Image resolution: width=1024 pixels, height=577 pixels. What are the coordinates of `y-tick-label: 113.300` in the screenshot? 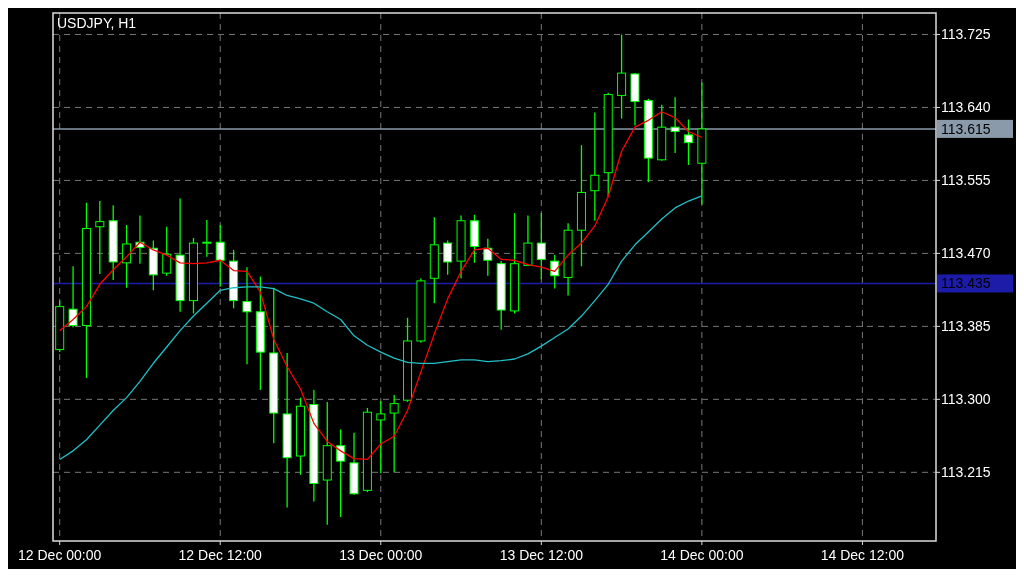 It's located at (966, 399).